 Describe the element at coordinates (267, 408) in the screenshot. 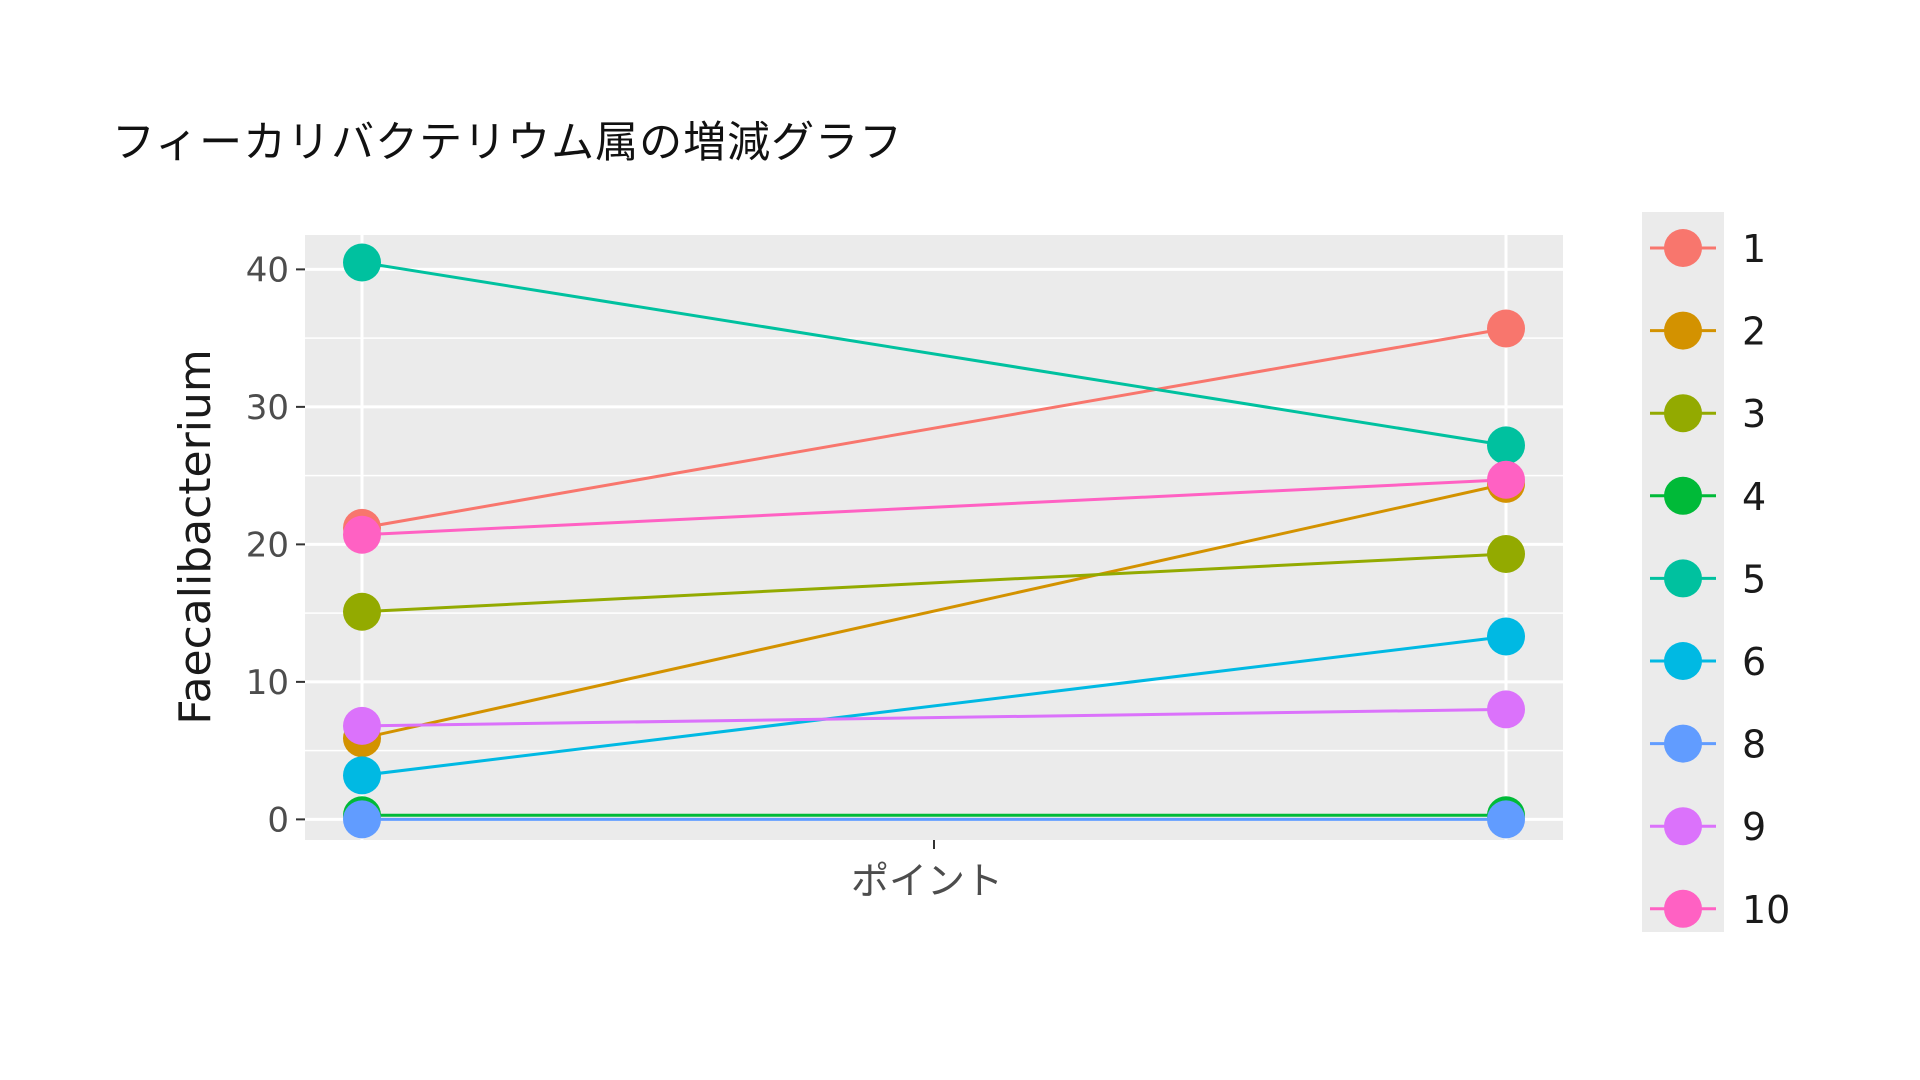

I see `y-tick-label: 30` at that location.